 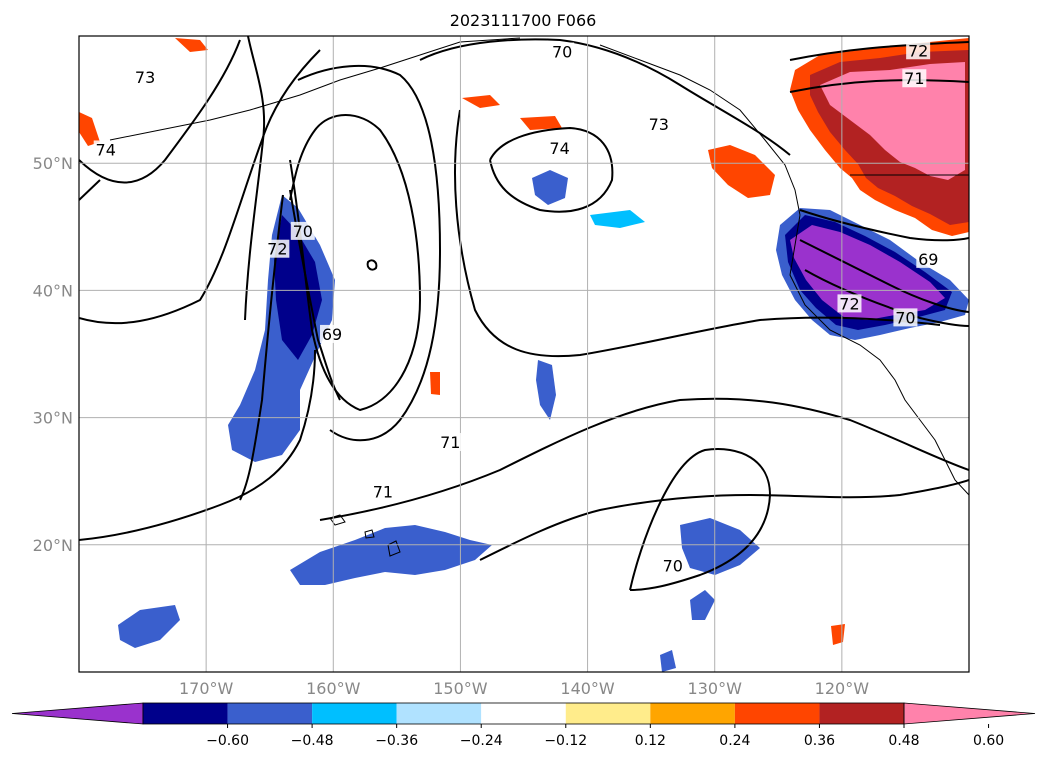 What do you see at coordinates (884, 276) in the screenshot?
I see `contour-72-california` at bounding box center [884, 276].